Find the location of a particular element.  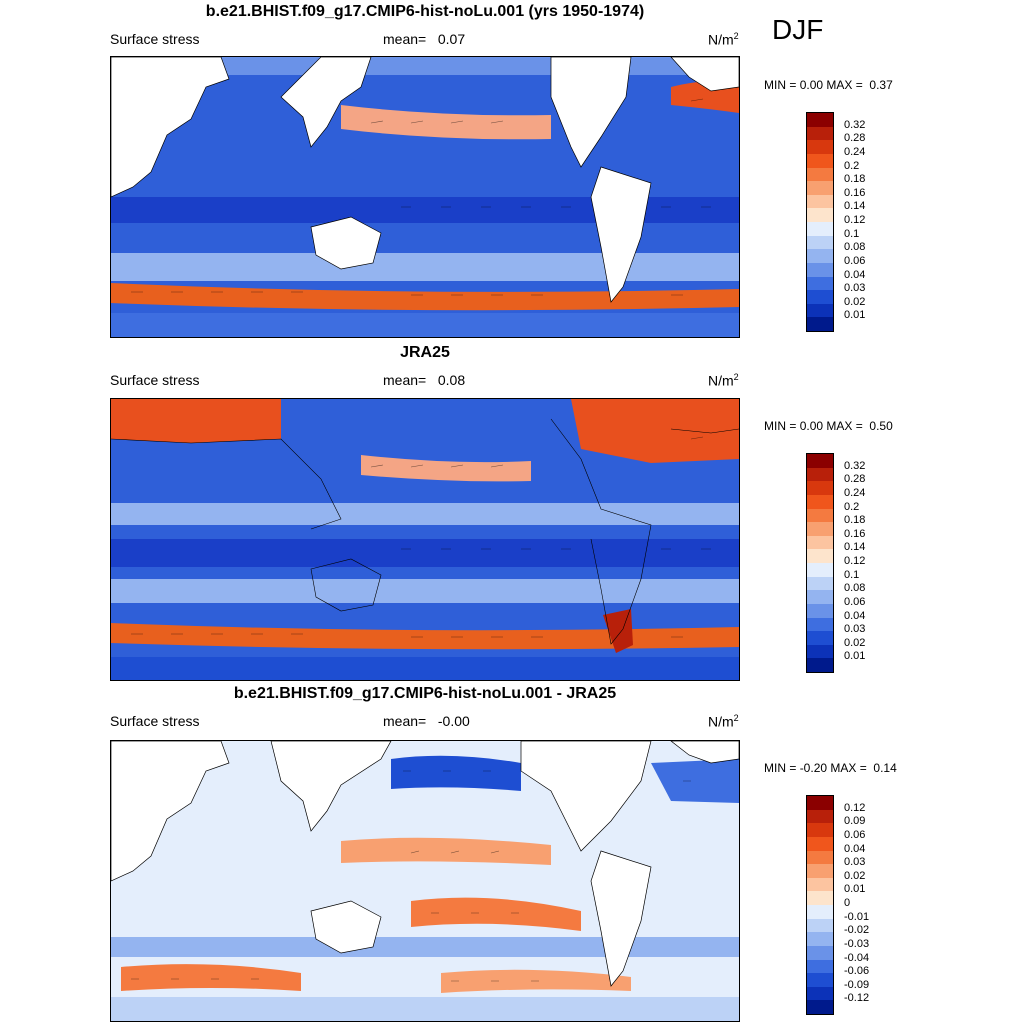

colorbar-tick-label: 0.1 is located at coordinates (852, 233).